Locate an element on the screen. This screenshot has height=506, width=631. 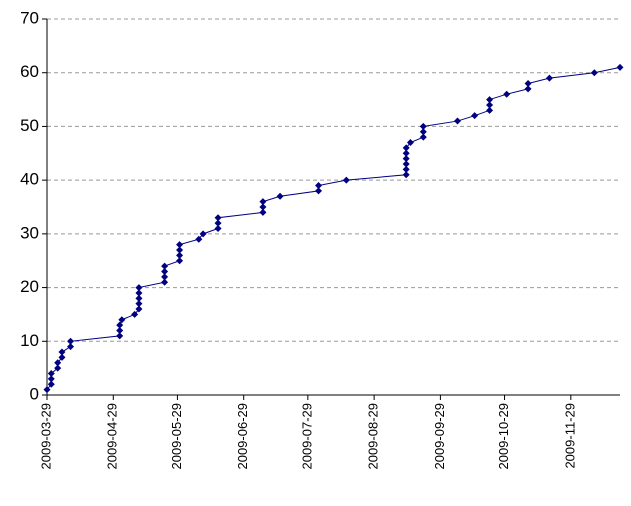
y-tick-label: 10 is located at coordinates (29, 340).